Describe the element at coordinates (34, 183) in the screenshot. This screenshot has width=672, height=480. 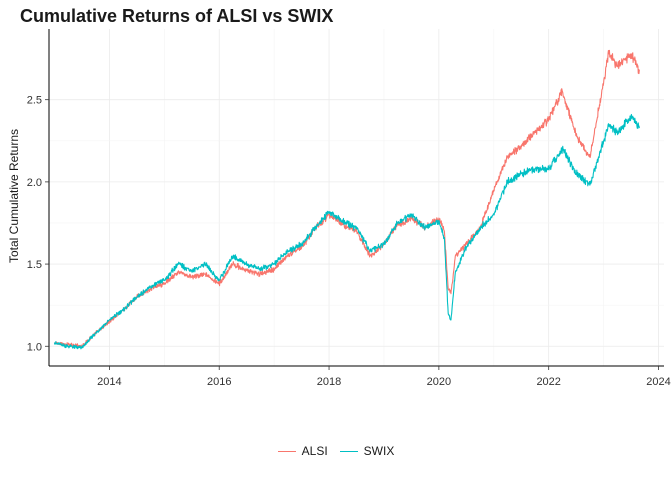
I see `y-tick-label: 2.0` at that location.